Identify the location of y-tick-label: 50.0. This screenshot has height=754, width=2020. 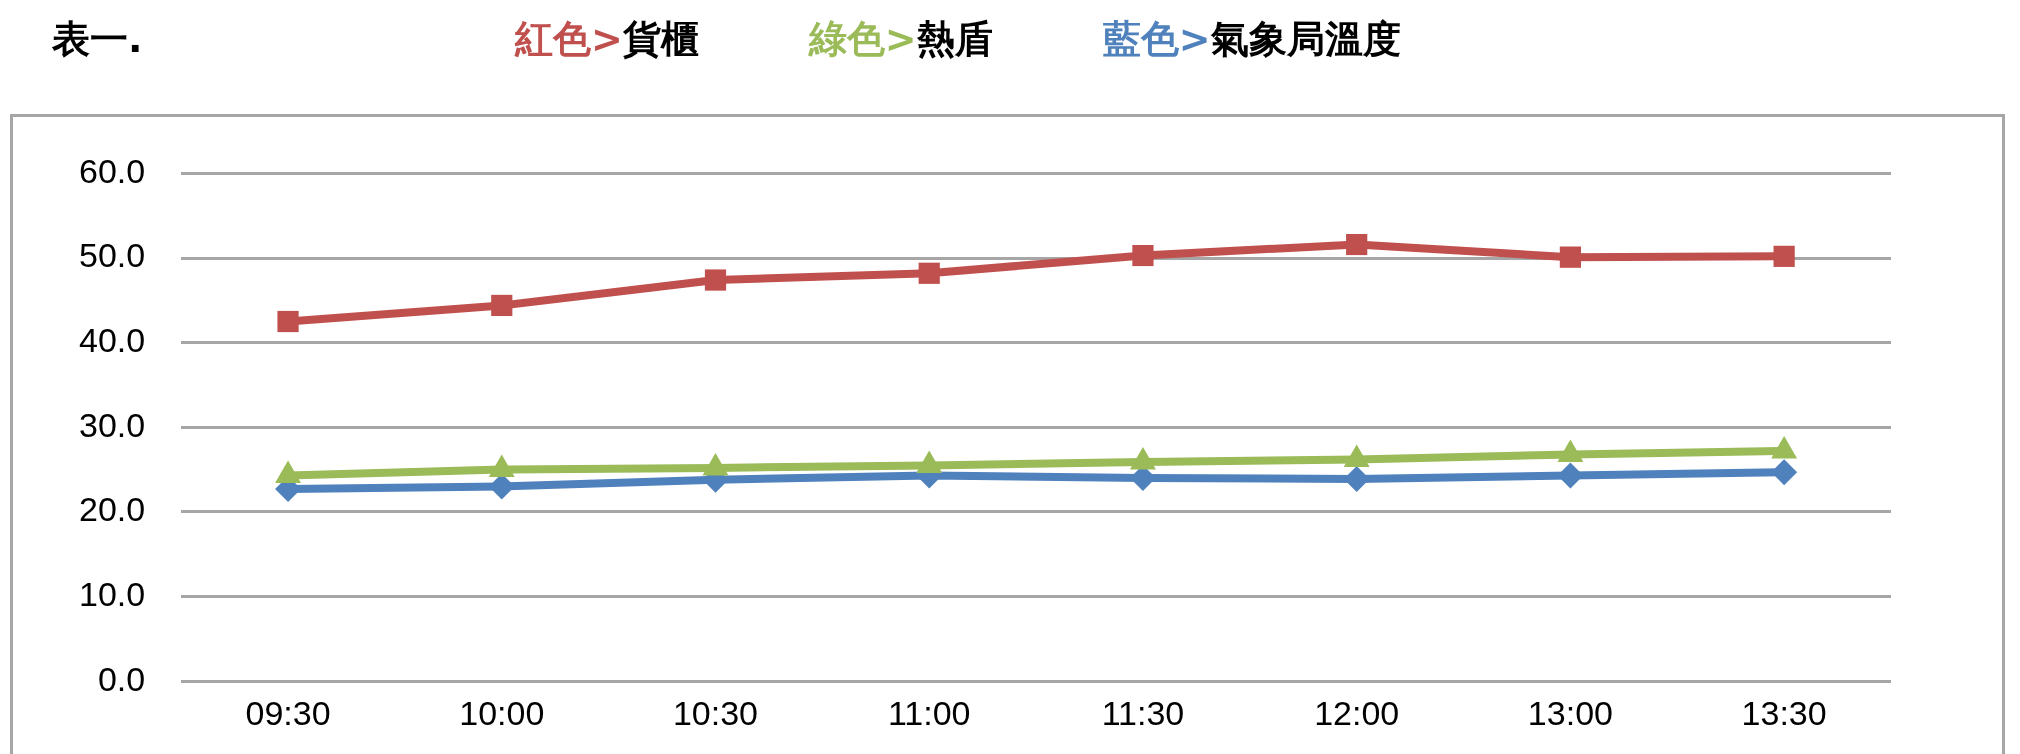
(112, 255).